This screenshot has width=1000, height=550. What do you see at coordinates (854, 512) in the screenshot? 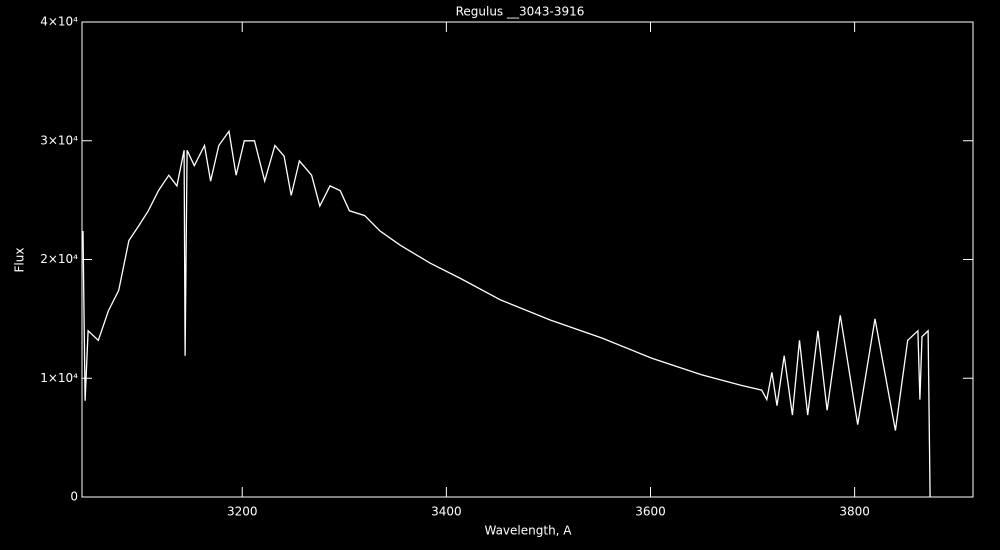
I see `x-tick-label: 3800` at bounding box center [854, 512].